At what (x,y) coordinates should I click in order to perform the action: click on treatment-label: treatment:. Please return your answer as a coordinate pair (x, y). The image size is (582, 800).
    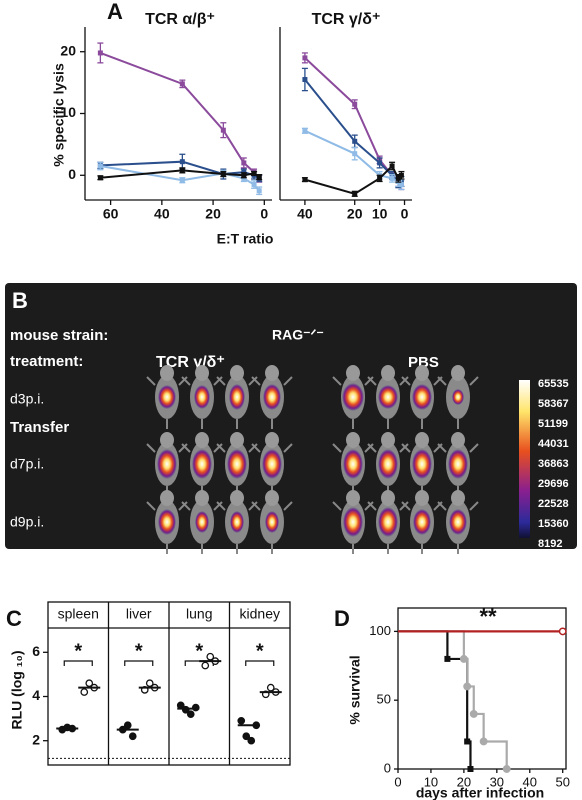
    Looking at the image, I should click on (46, 361).